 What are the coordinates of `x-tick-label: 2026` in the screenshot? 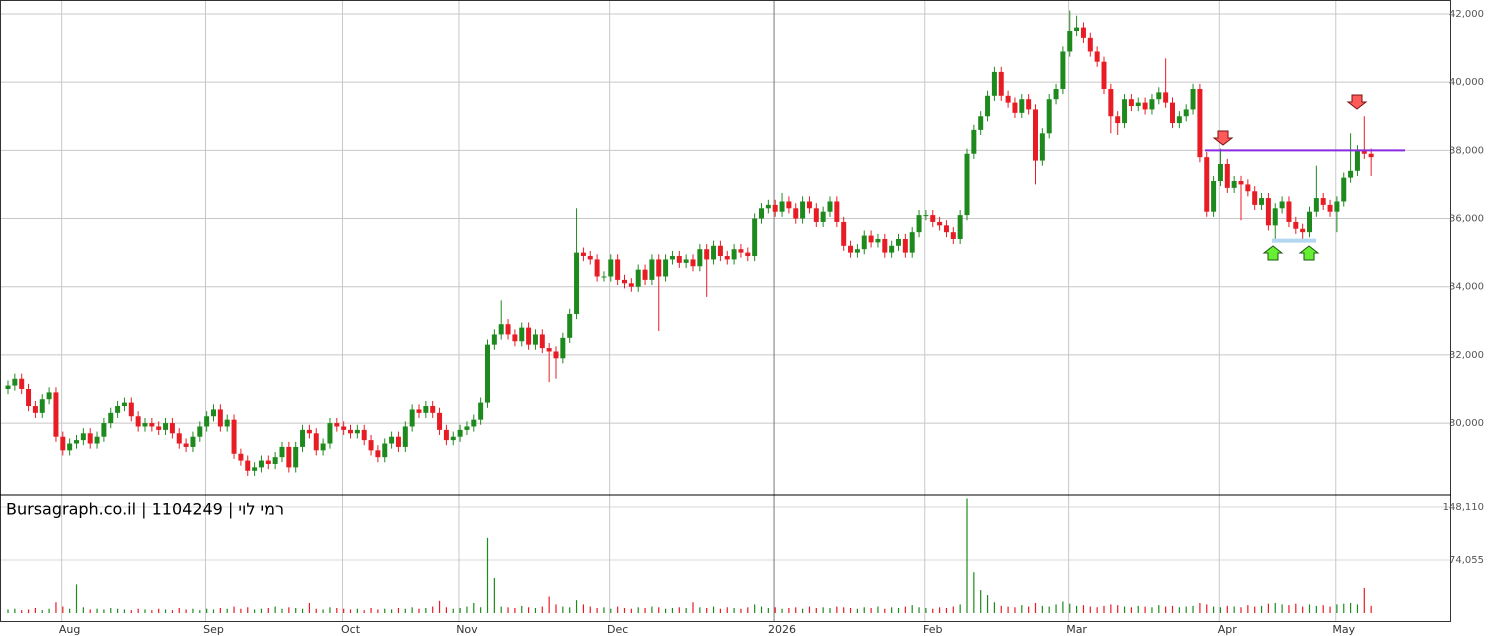 It's located at (782, 629).